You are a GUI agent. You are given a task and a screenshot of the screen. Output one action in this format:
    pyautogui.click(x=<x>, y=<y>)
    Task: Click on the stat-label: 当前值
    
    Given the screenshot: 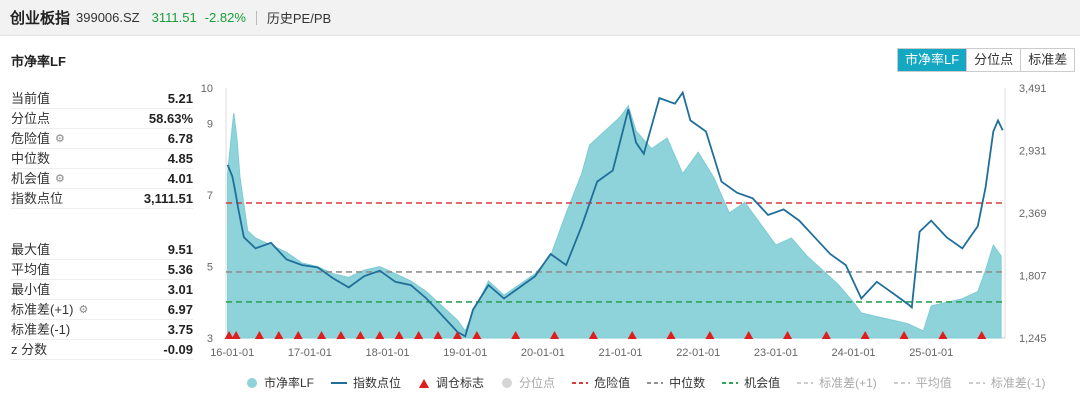 What is the action you would take?
    pyautogui.click(x=30, y=98)
    